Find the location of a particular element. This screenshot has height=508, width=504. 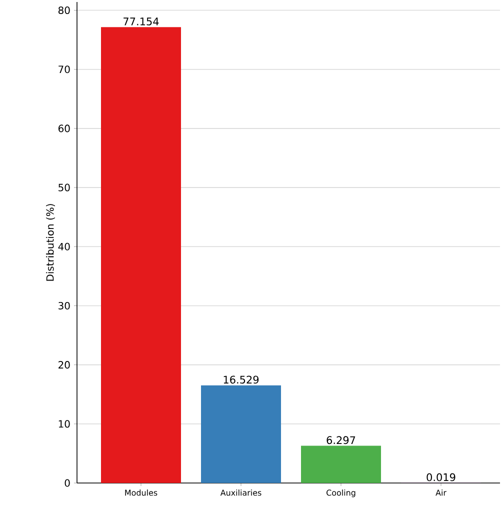

y-tick-label: 70 is located at coordinates (64, 70).